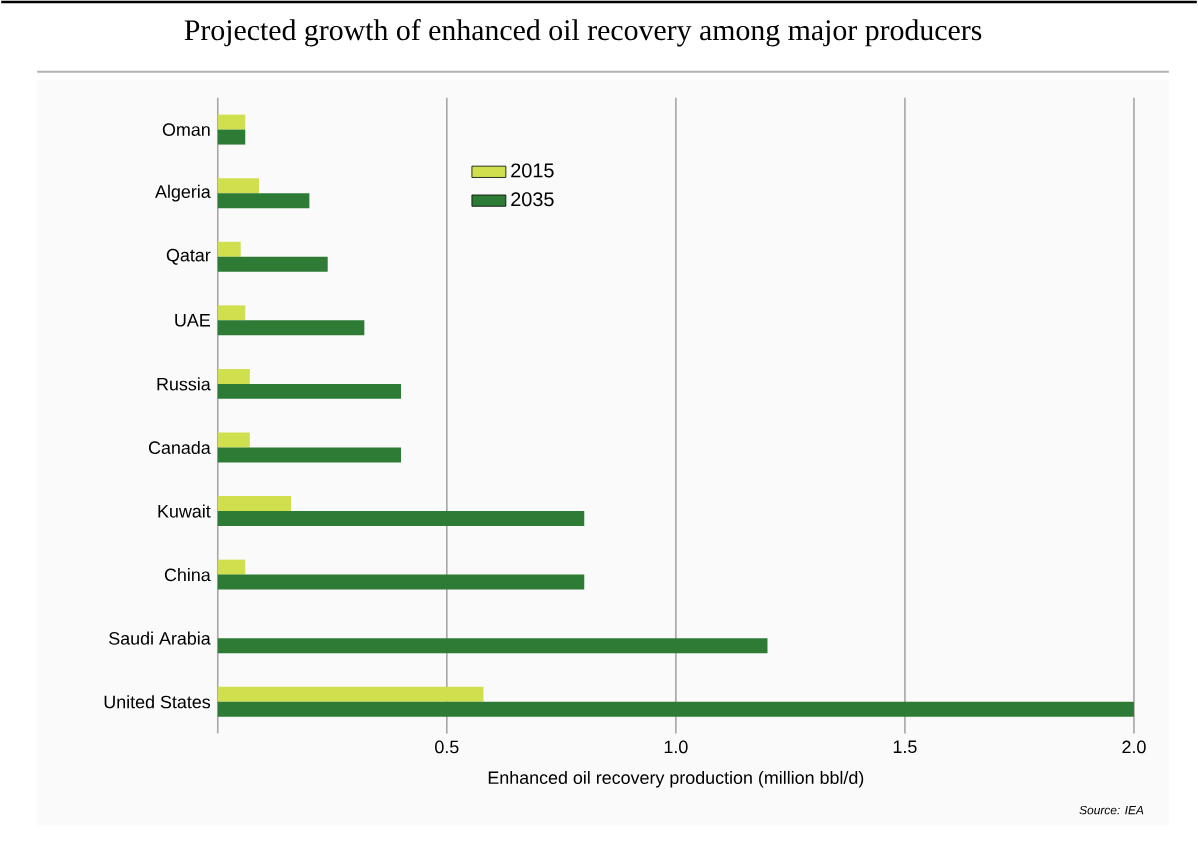 The height and width of the screenshot is (849, 1198). What do you see at coordinates (192, 320) in the screenshot?
I see `y-tick-label: UAE` at bounding box center [192, 320].